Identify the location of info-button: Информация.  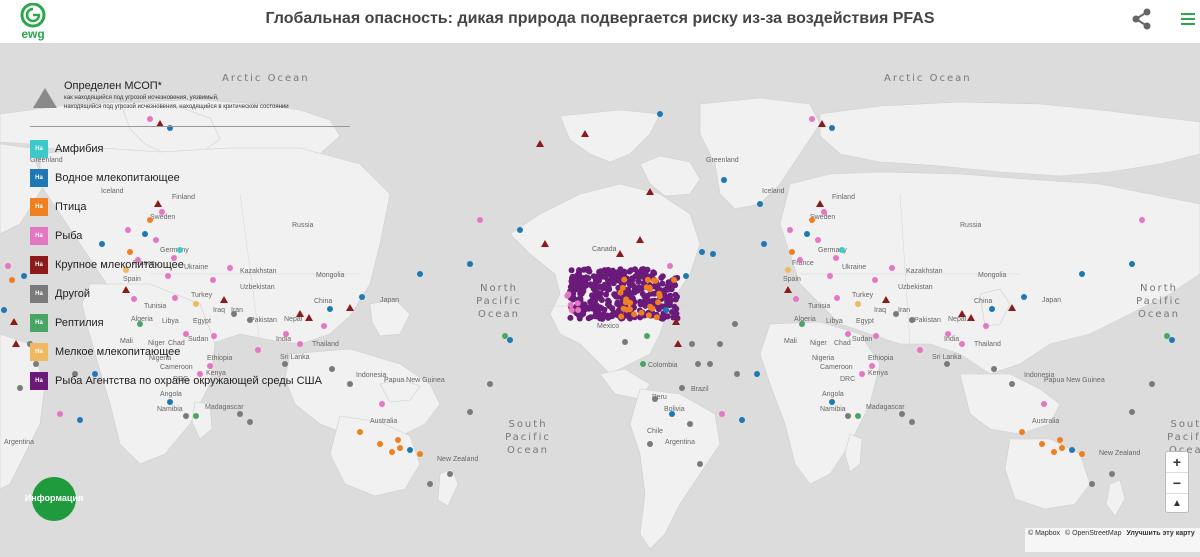
(54, 499).